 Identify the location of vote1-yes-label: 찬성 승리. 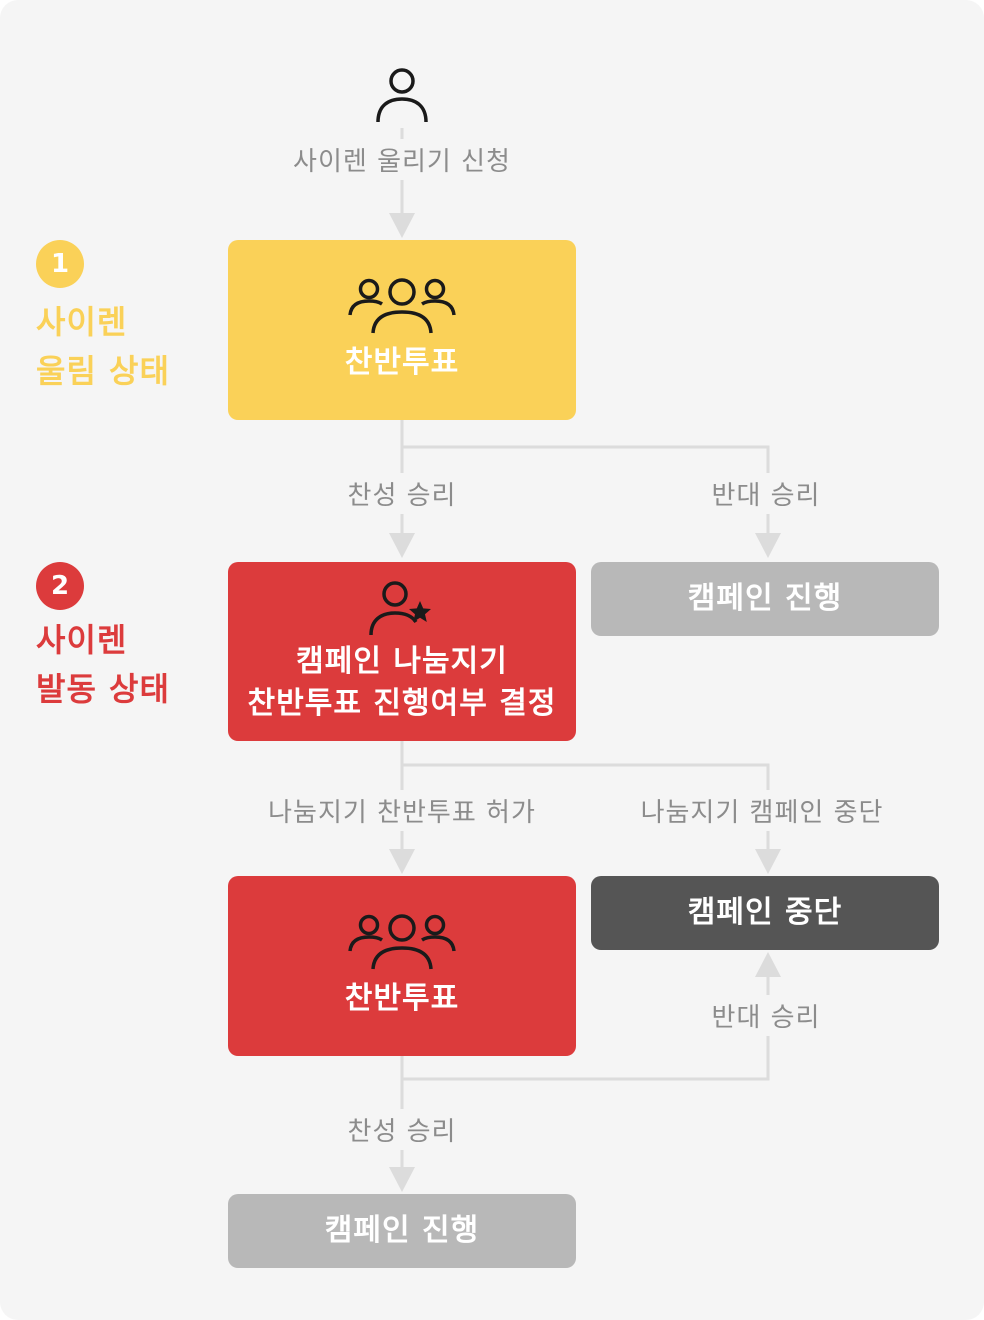
(402, 493).